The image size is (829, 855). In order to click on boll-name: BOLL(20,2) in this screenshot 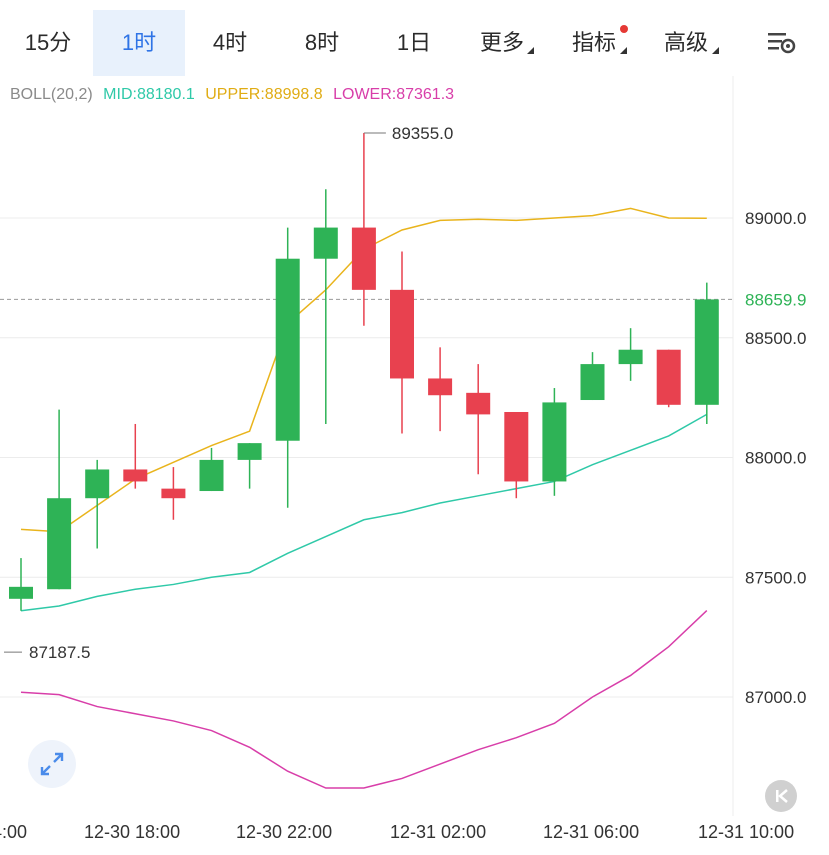, I will do `click(51, 94)`.